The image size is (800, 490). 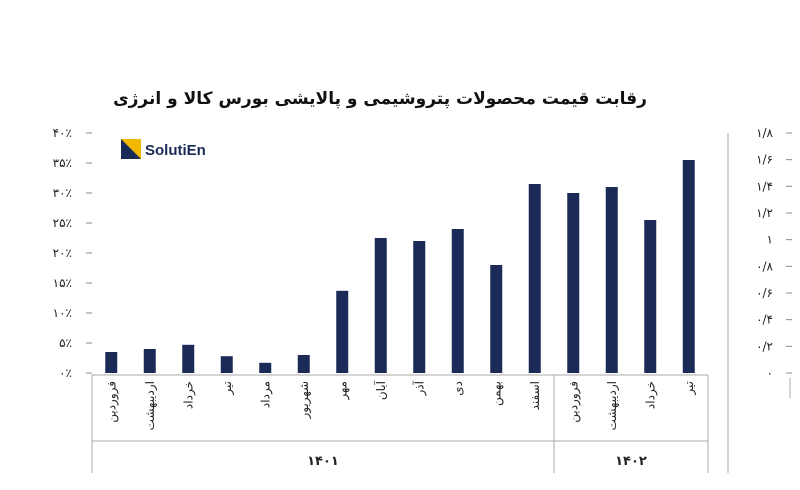 I want to click on logo-text: SolutiEn, so click(x=175, y=150).